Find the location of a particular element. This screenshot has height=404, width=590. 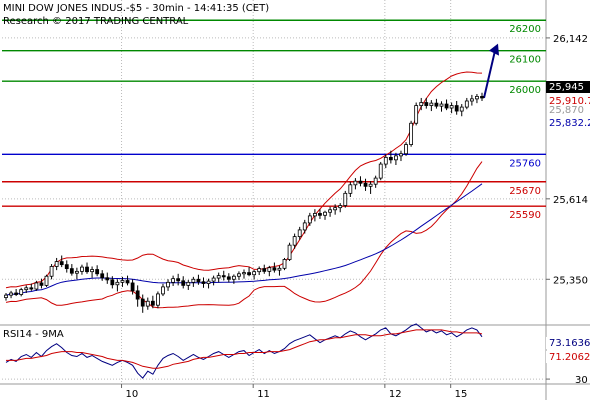

x-tick-label: 11 is located at coordinates (263, 394).